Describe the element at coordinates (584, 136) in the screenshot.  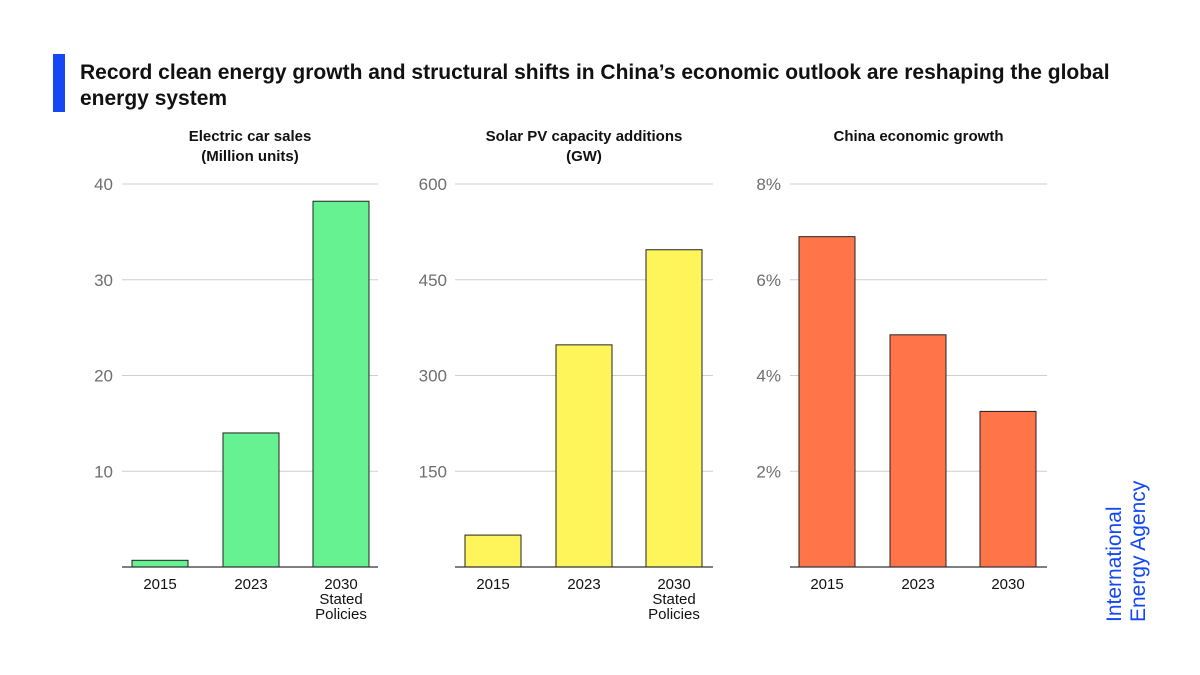
I see `chart-title-line: Solar PV capacity additions` at that location.